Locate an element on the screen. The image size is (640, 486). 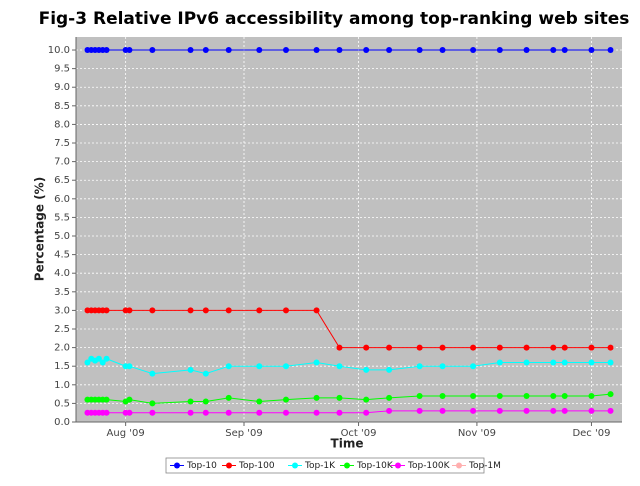
y-tick-label: 0.0 is located at coordinates (62, 422).